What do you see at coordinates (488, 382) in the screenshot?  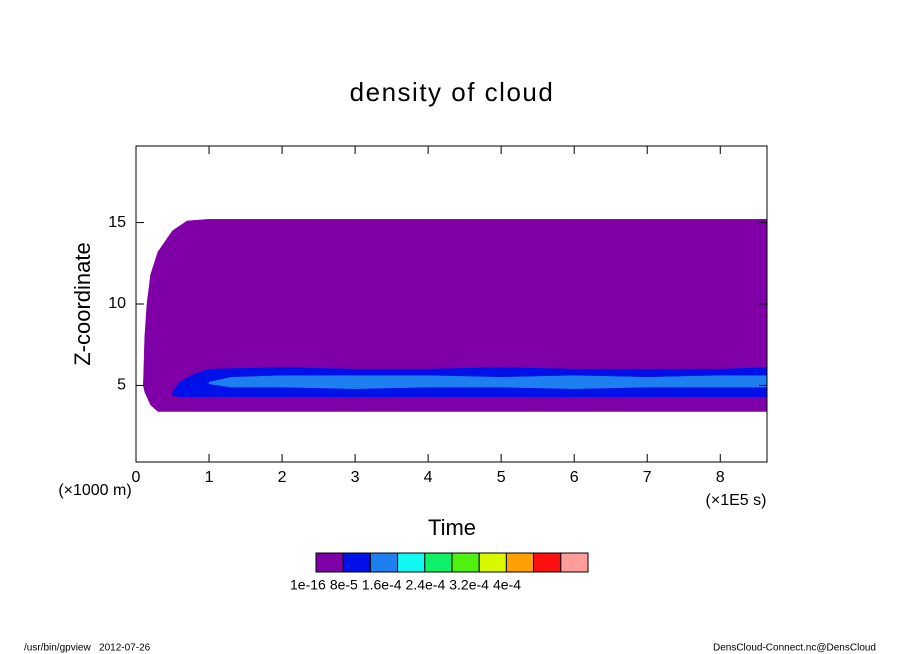 I see `contour-region` at bounding box center [488, 382].